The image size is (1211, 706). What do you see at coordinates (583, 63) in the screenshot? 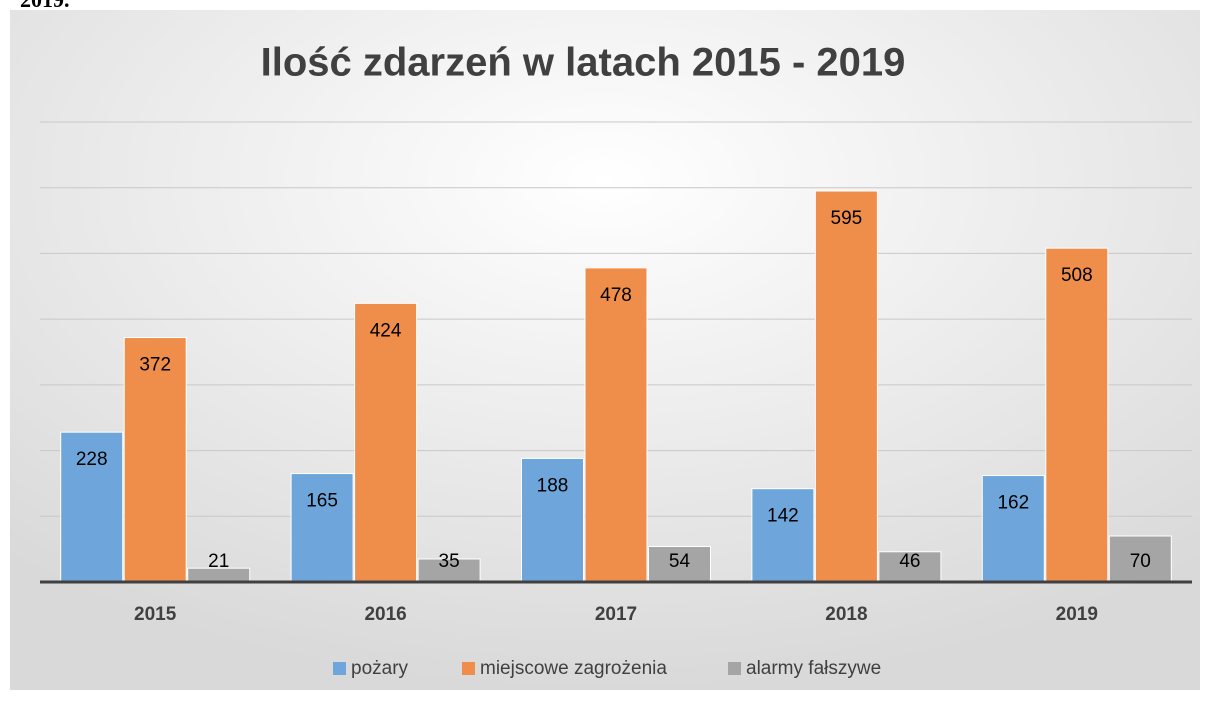
I see `chart-title: Ilość zdarzeń w latach 2015 - 2019` at bounding box center [583, 63].